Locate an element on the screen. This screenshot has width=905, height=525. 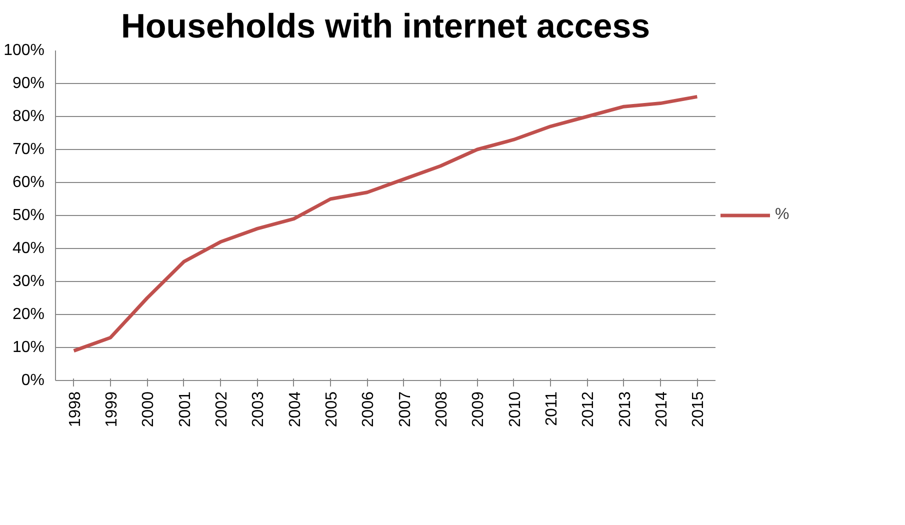
y-tick-label: 80% is located at coordinates (28, 116).